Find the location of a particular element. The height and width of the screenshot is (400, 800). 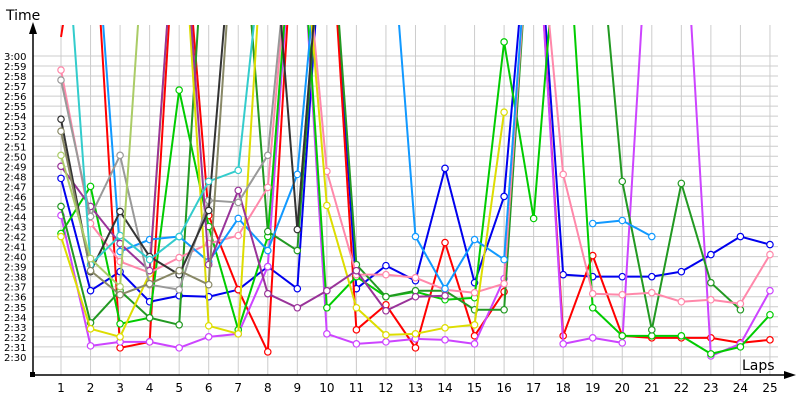

y-tick-label: 2:57 is located at coordinates (15, 87).